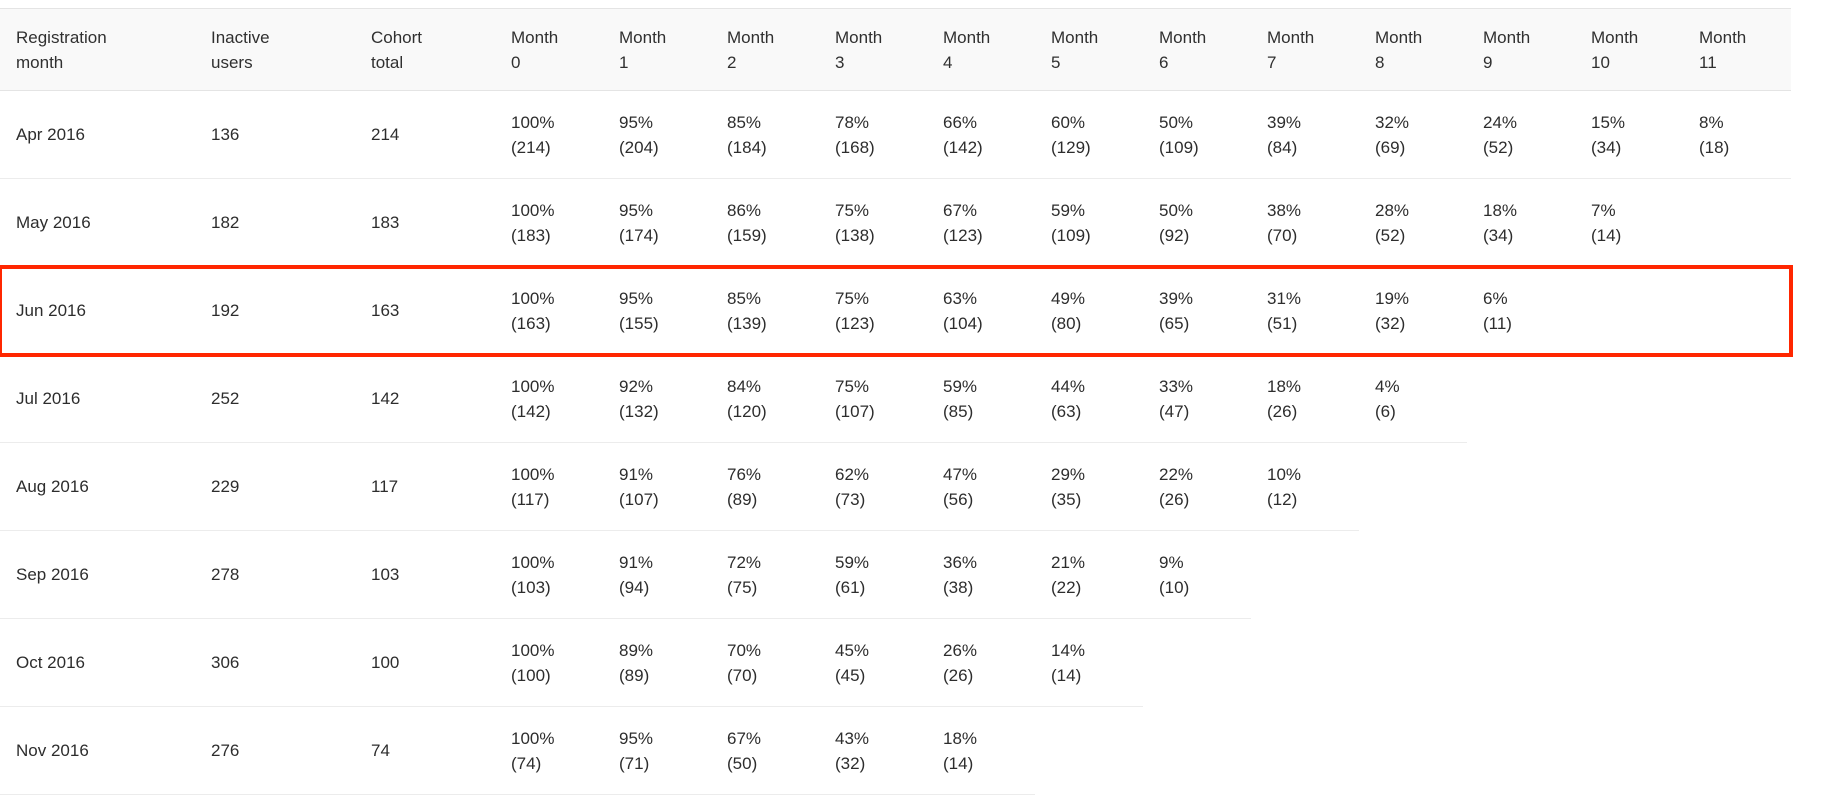 This screenshot has height=806, width=1838. Describe the element at coordinates (1089, 134) in the screenshot. I see `cell-month-5: 60% (129)` at that location.